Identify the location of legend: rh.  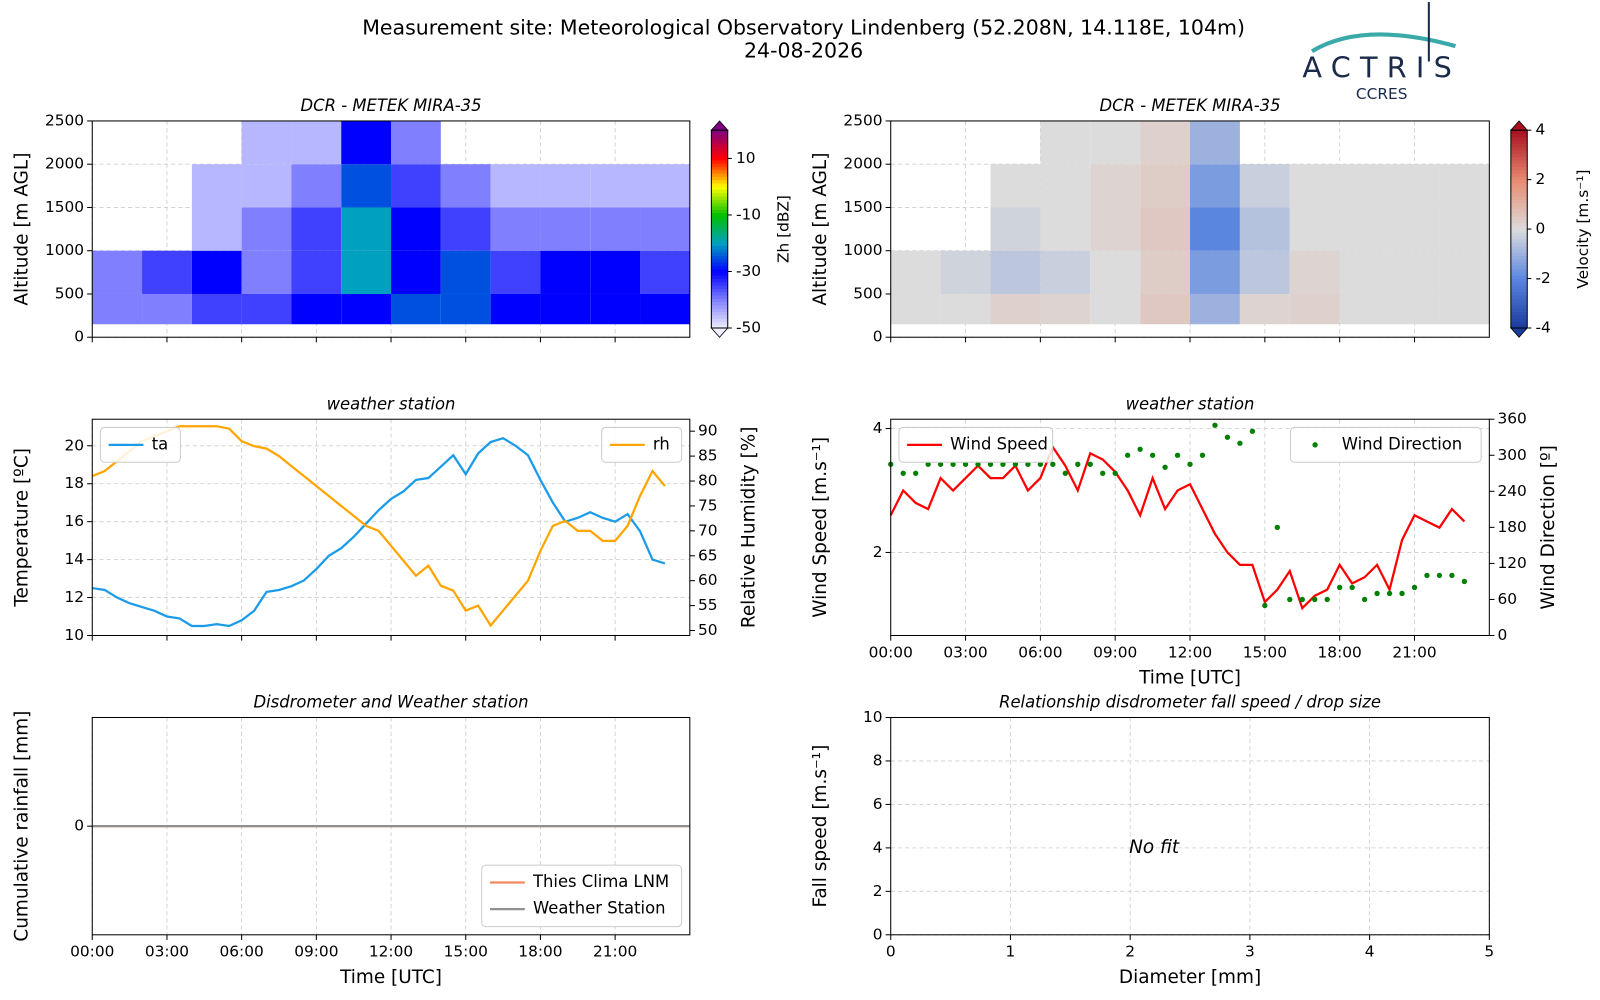
(642, 444).